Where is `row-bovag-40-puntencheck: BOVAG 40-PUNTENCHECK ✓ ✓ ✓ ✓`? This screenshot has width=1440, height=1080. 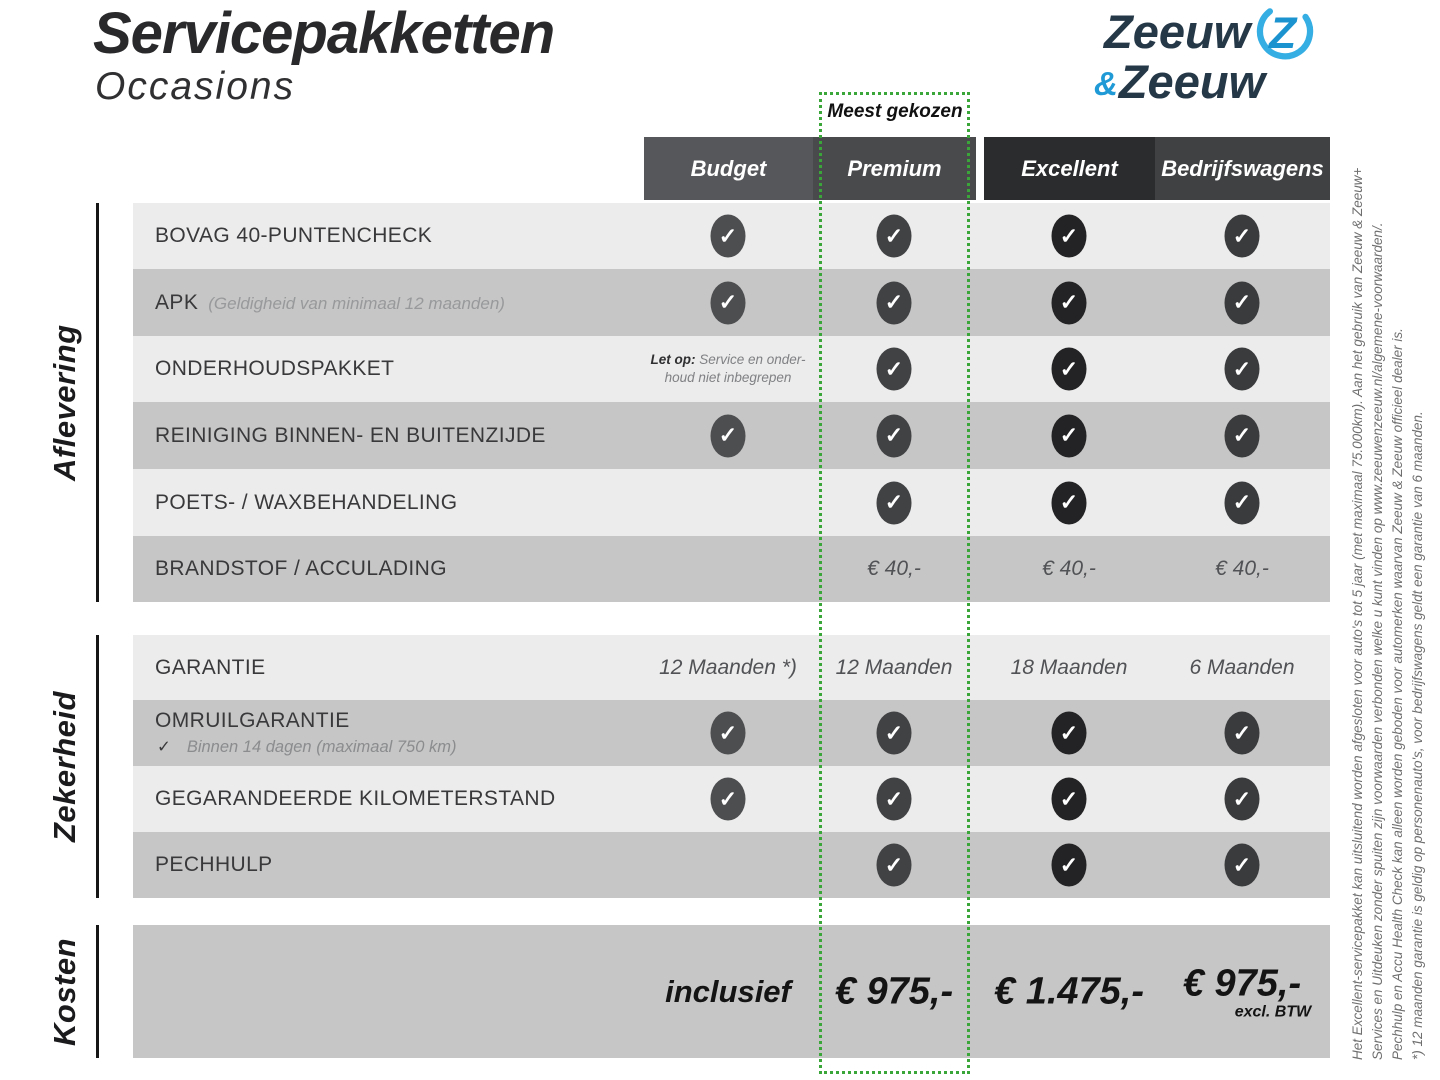
row-bovag-40-puntencheck: BOVAG 40-PUNTENCHECK ✓ ✓ ✓ ✓ is located at coordinates (731, 236).